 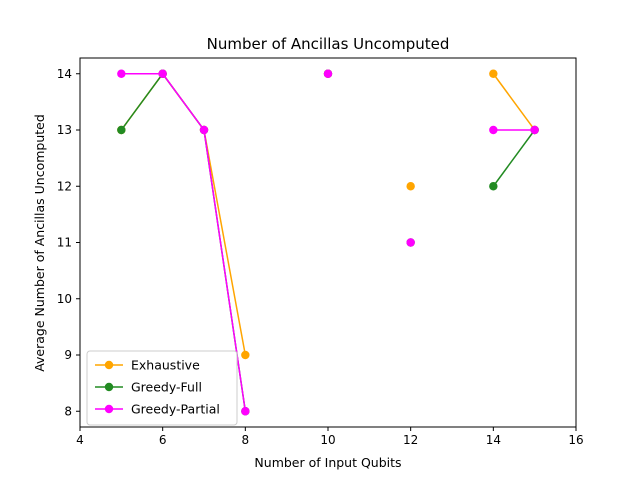 I want to click on series-line-exhaustive, so click(x=514, y=102).